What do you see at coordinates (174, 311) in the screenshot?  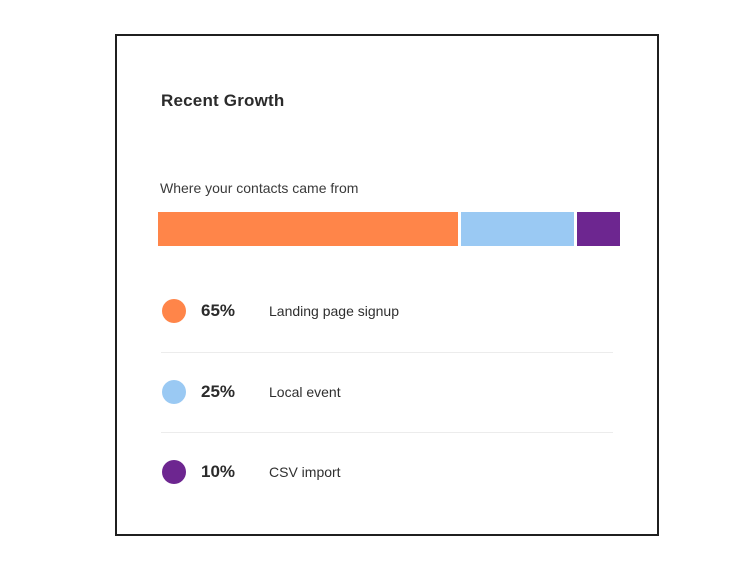 I see `orange-dot-icon` at bounding box center [174, 311].